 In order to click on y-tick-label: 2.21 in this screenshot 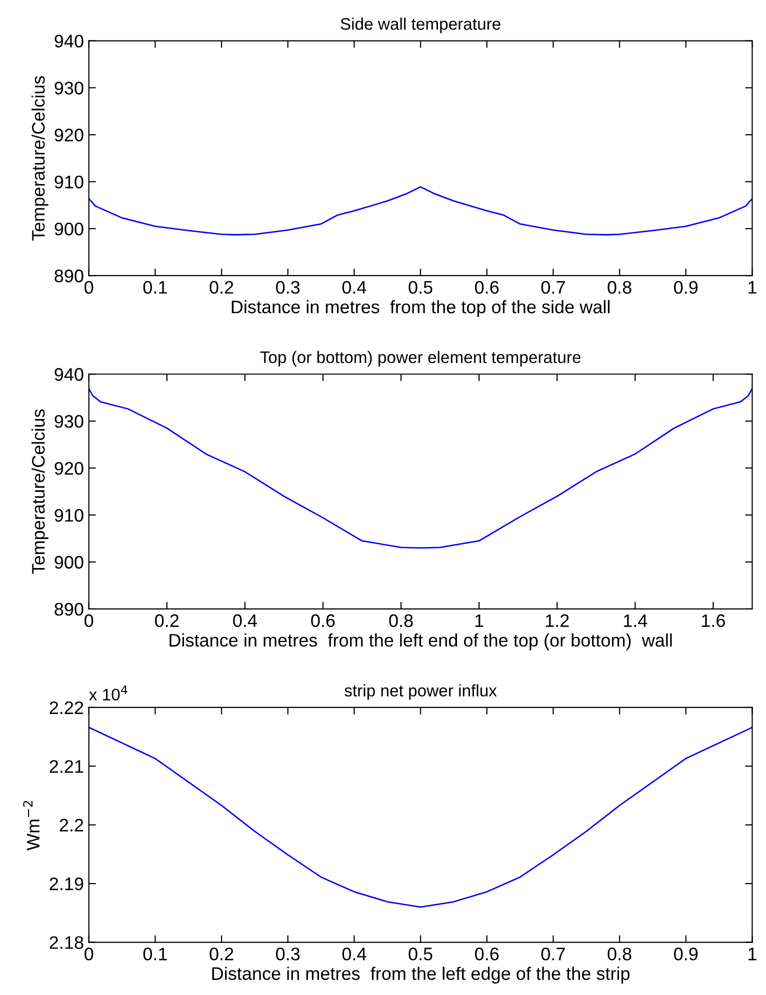, I will do `click(67, 766)`.